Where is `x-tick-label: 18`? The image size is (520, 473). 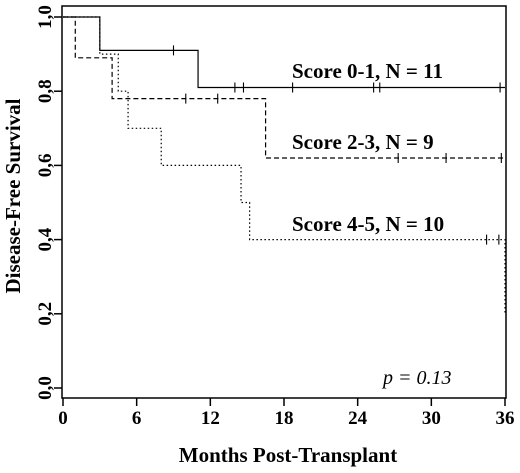 x-tick-label: 18 is located at coordinates (284, 418).